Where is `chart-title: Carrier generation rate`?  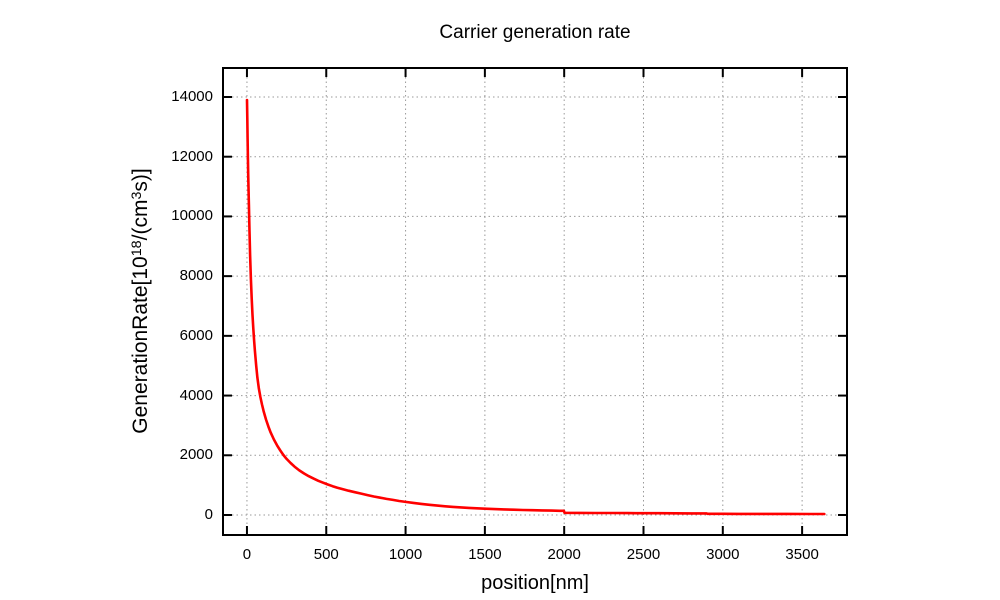
chart-title: Carrier generation rate is located at coordinates (535, 32).